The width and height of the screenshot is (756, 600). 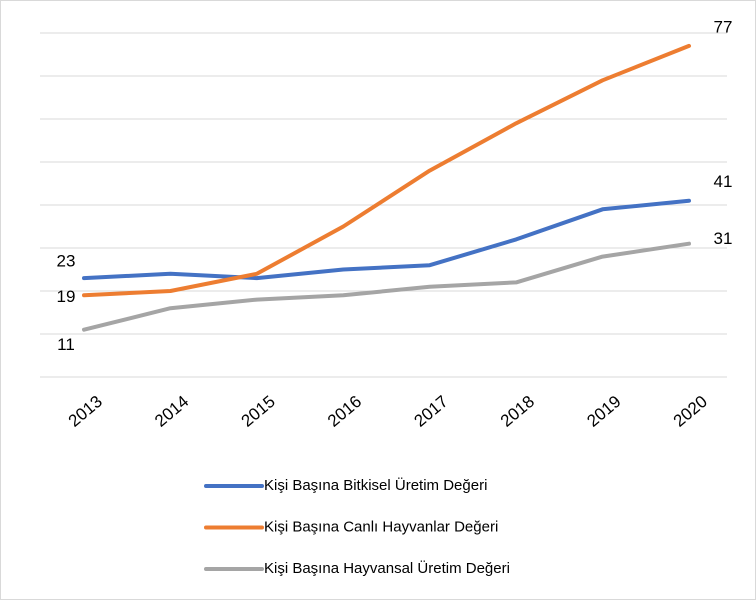 I want to click on legend-label: Kişi Başına Canlı Hayvanlar Değeri, so click(x=381, y=526).